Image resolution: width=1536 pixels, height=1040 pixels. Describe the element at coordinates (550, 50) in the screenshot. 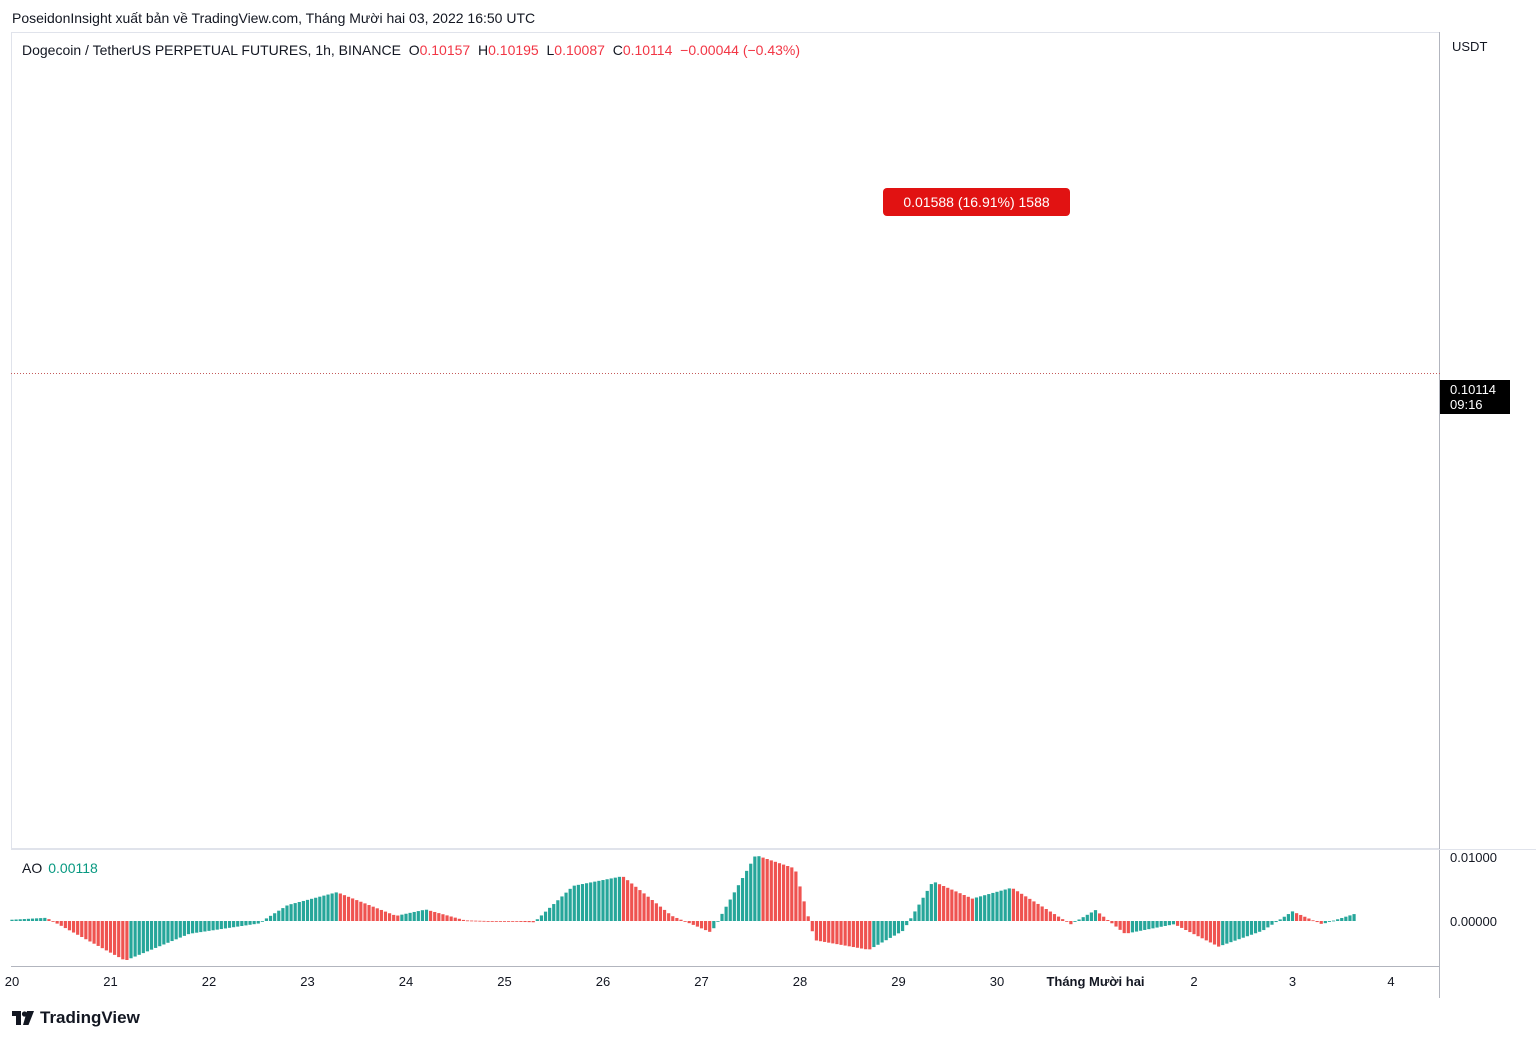

I see `low-label: L` at that location.